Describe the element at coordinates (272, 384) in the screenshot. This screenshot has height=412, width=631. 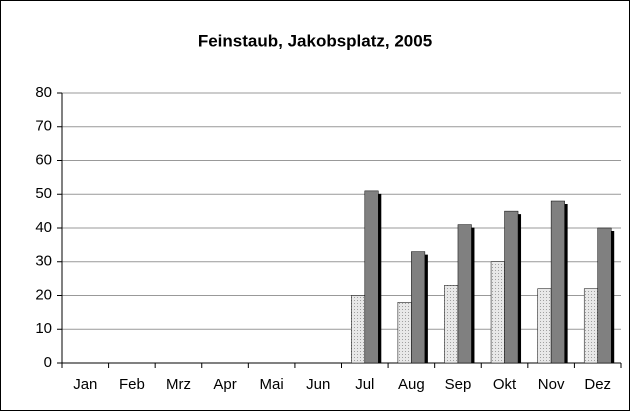
I see `x-tick-label: Mai` at that location.